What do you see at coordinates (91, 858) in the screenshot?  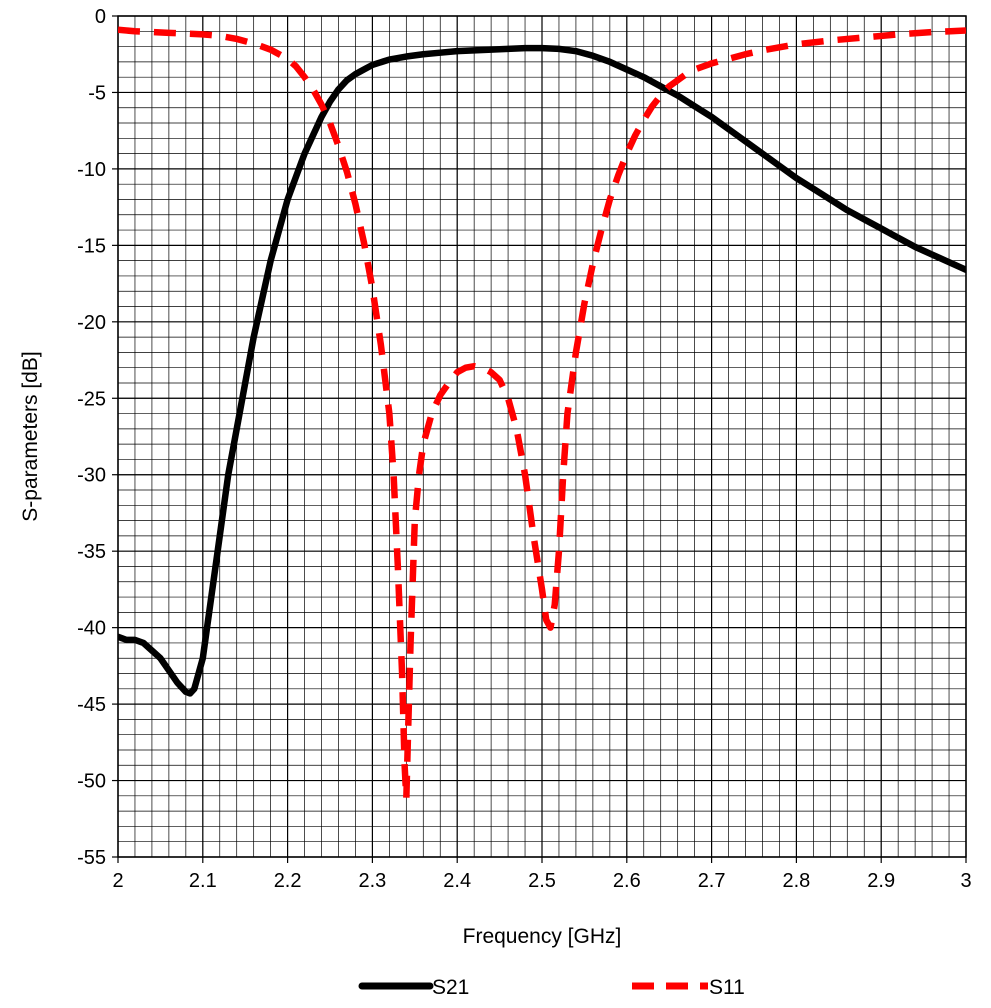 I see `y-tick-label: -55` at bounding box center [91, 858].